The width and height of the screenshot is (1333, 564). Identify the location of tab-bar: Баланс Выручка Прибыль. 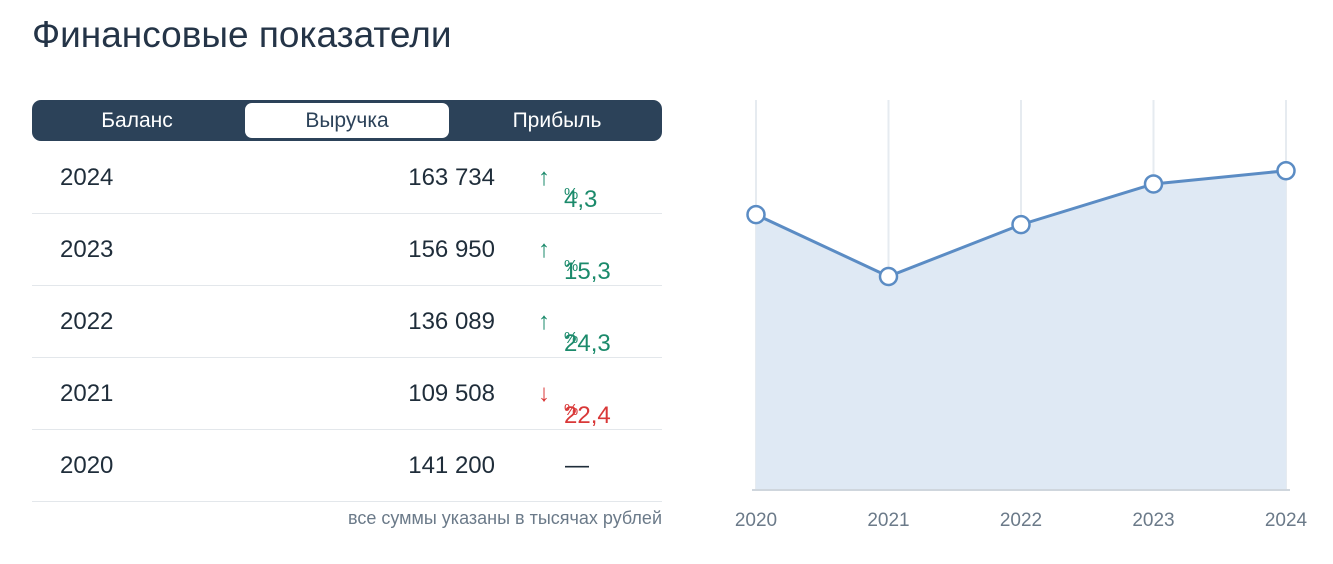
(347, 120).